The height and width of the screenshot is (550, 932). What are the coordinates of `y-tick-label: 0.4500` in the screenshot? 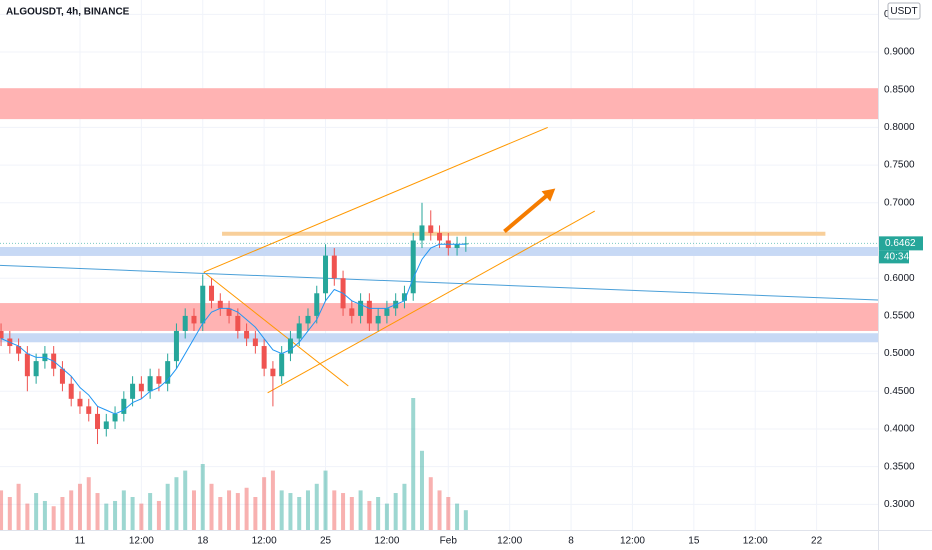 It's located at (899, 391).